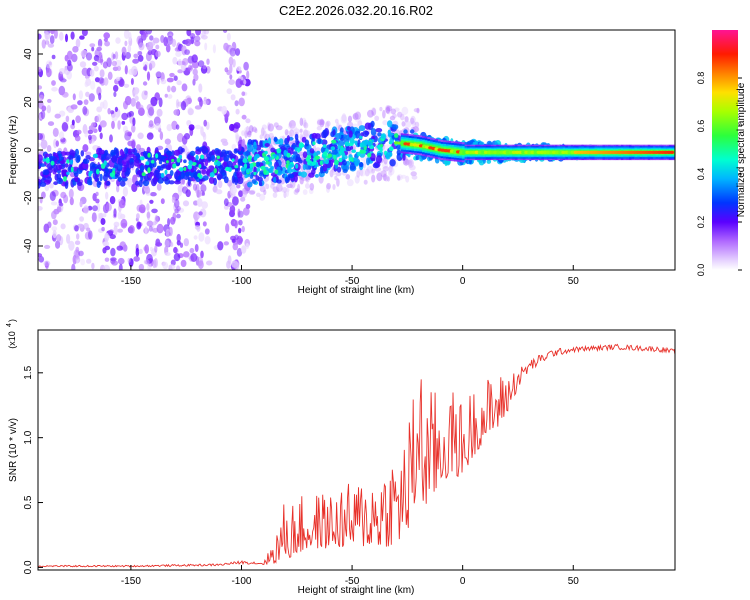  What do you see at coordinates (463, 581) in the screenshot?
I see `x-tick-label: 0` at bounding box center [463, 581].